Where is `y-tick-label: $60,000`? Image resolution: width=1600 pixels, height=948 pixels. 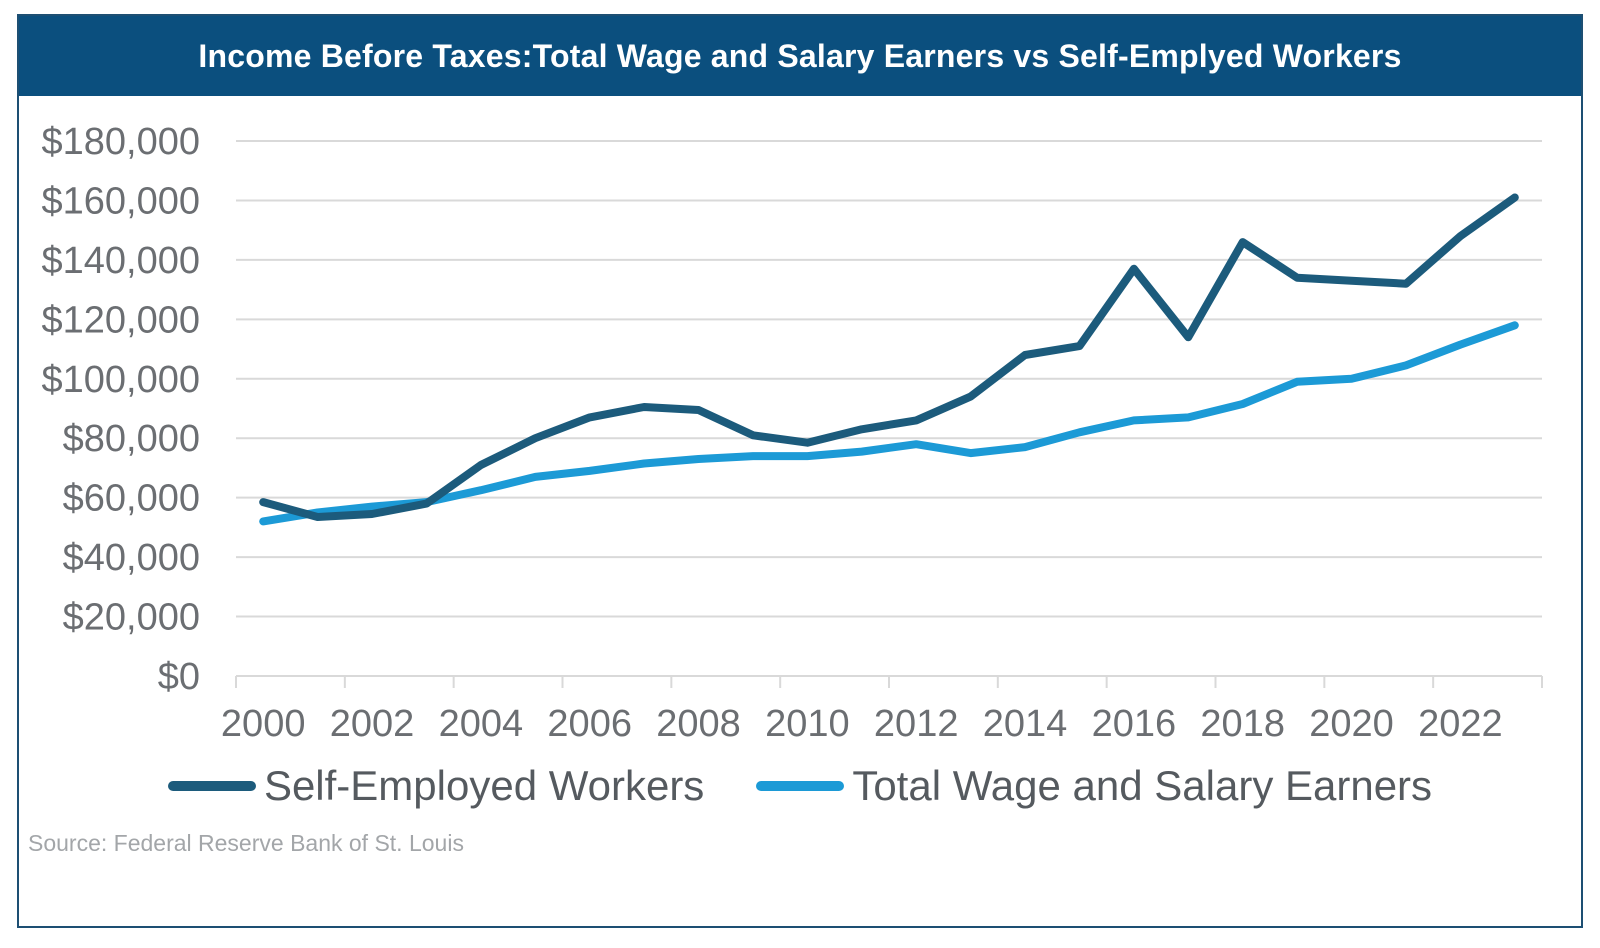 y-tick-label: $60,000 is located at coordinates (131, 499).